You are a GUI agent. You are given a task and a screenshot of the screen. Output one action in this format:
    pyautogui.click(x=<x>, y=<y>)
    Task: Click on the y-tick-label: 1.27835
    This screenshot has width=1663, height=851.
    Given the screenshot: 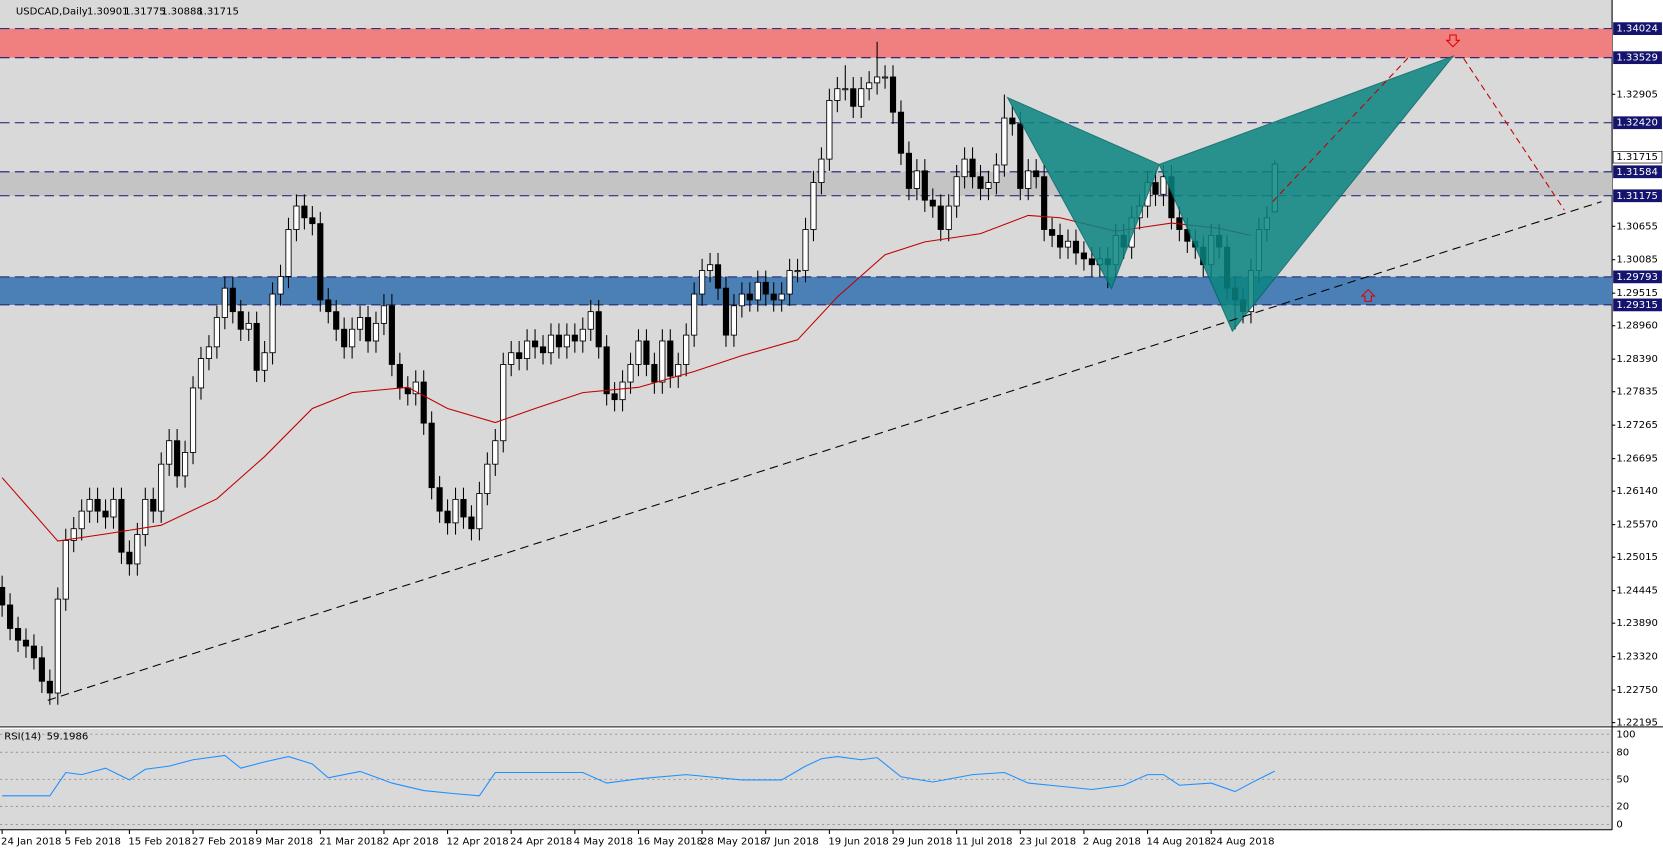 What is the action you would take?
    pyautogui.click(x=1637, y=392)
    